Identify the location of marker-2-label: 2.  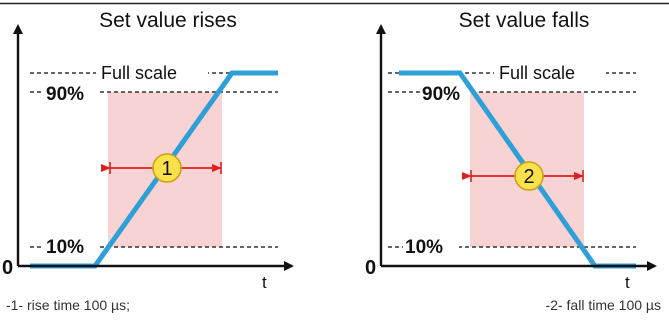
(528, 177).